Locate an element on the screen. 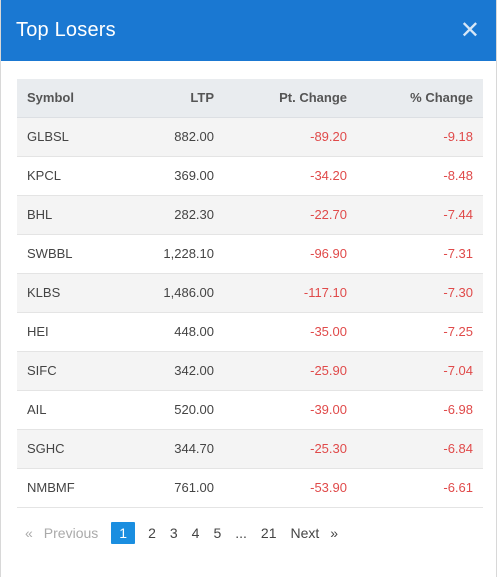  cell-symbol: SIFC is located at coordinates (67, 371).